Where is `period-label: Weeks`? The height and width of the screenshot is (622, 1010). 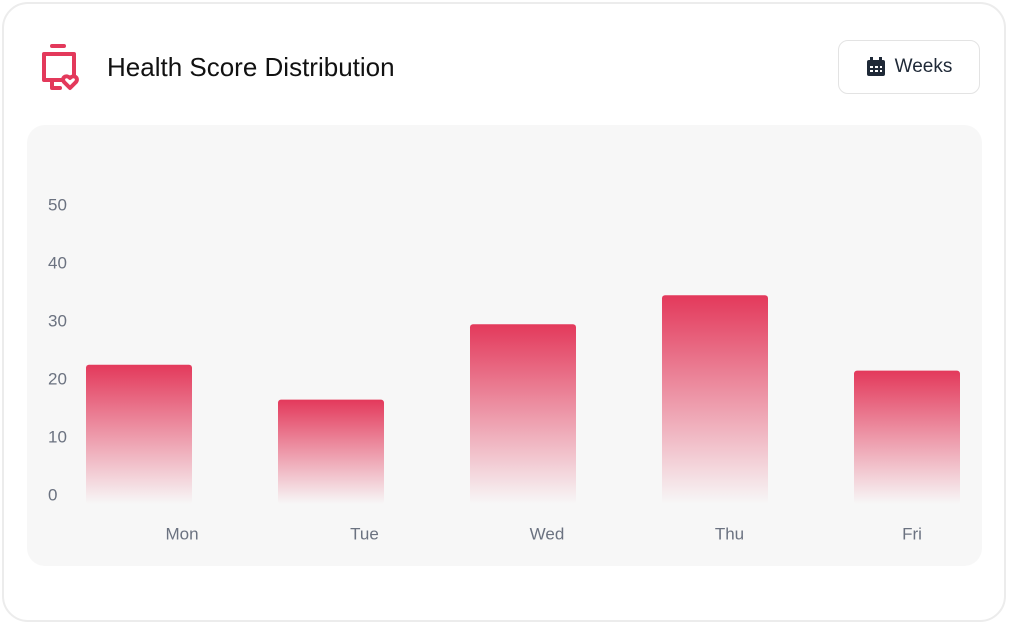 period-label: Weeks is located at coordinates (923, 66).